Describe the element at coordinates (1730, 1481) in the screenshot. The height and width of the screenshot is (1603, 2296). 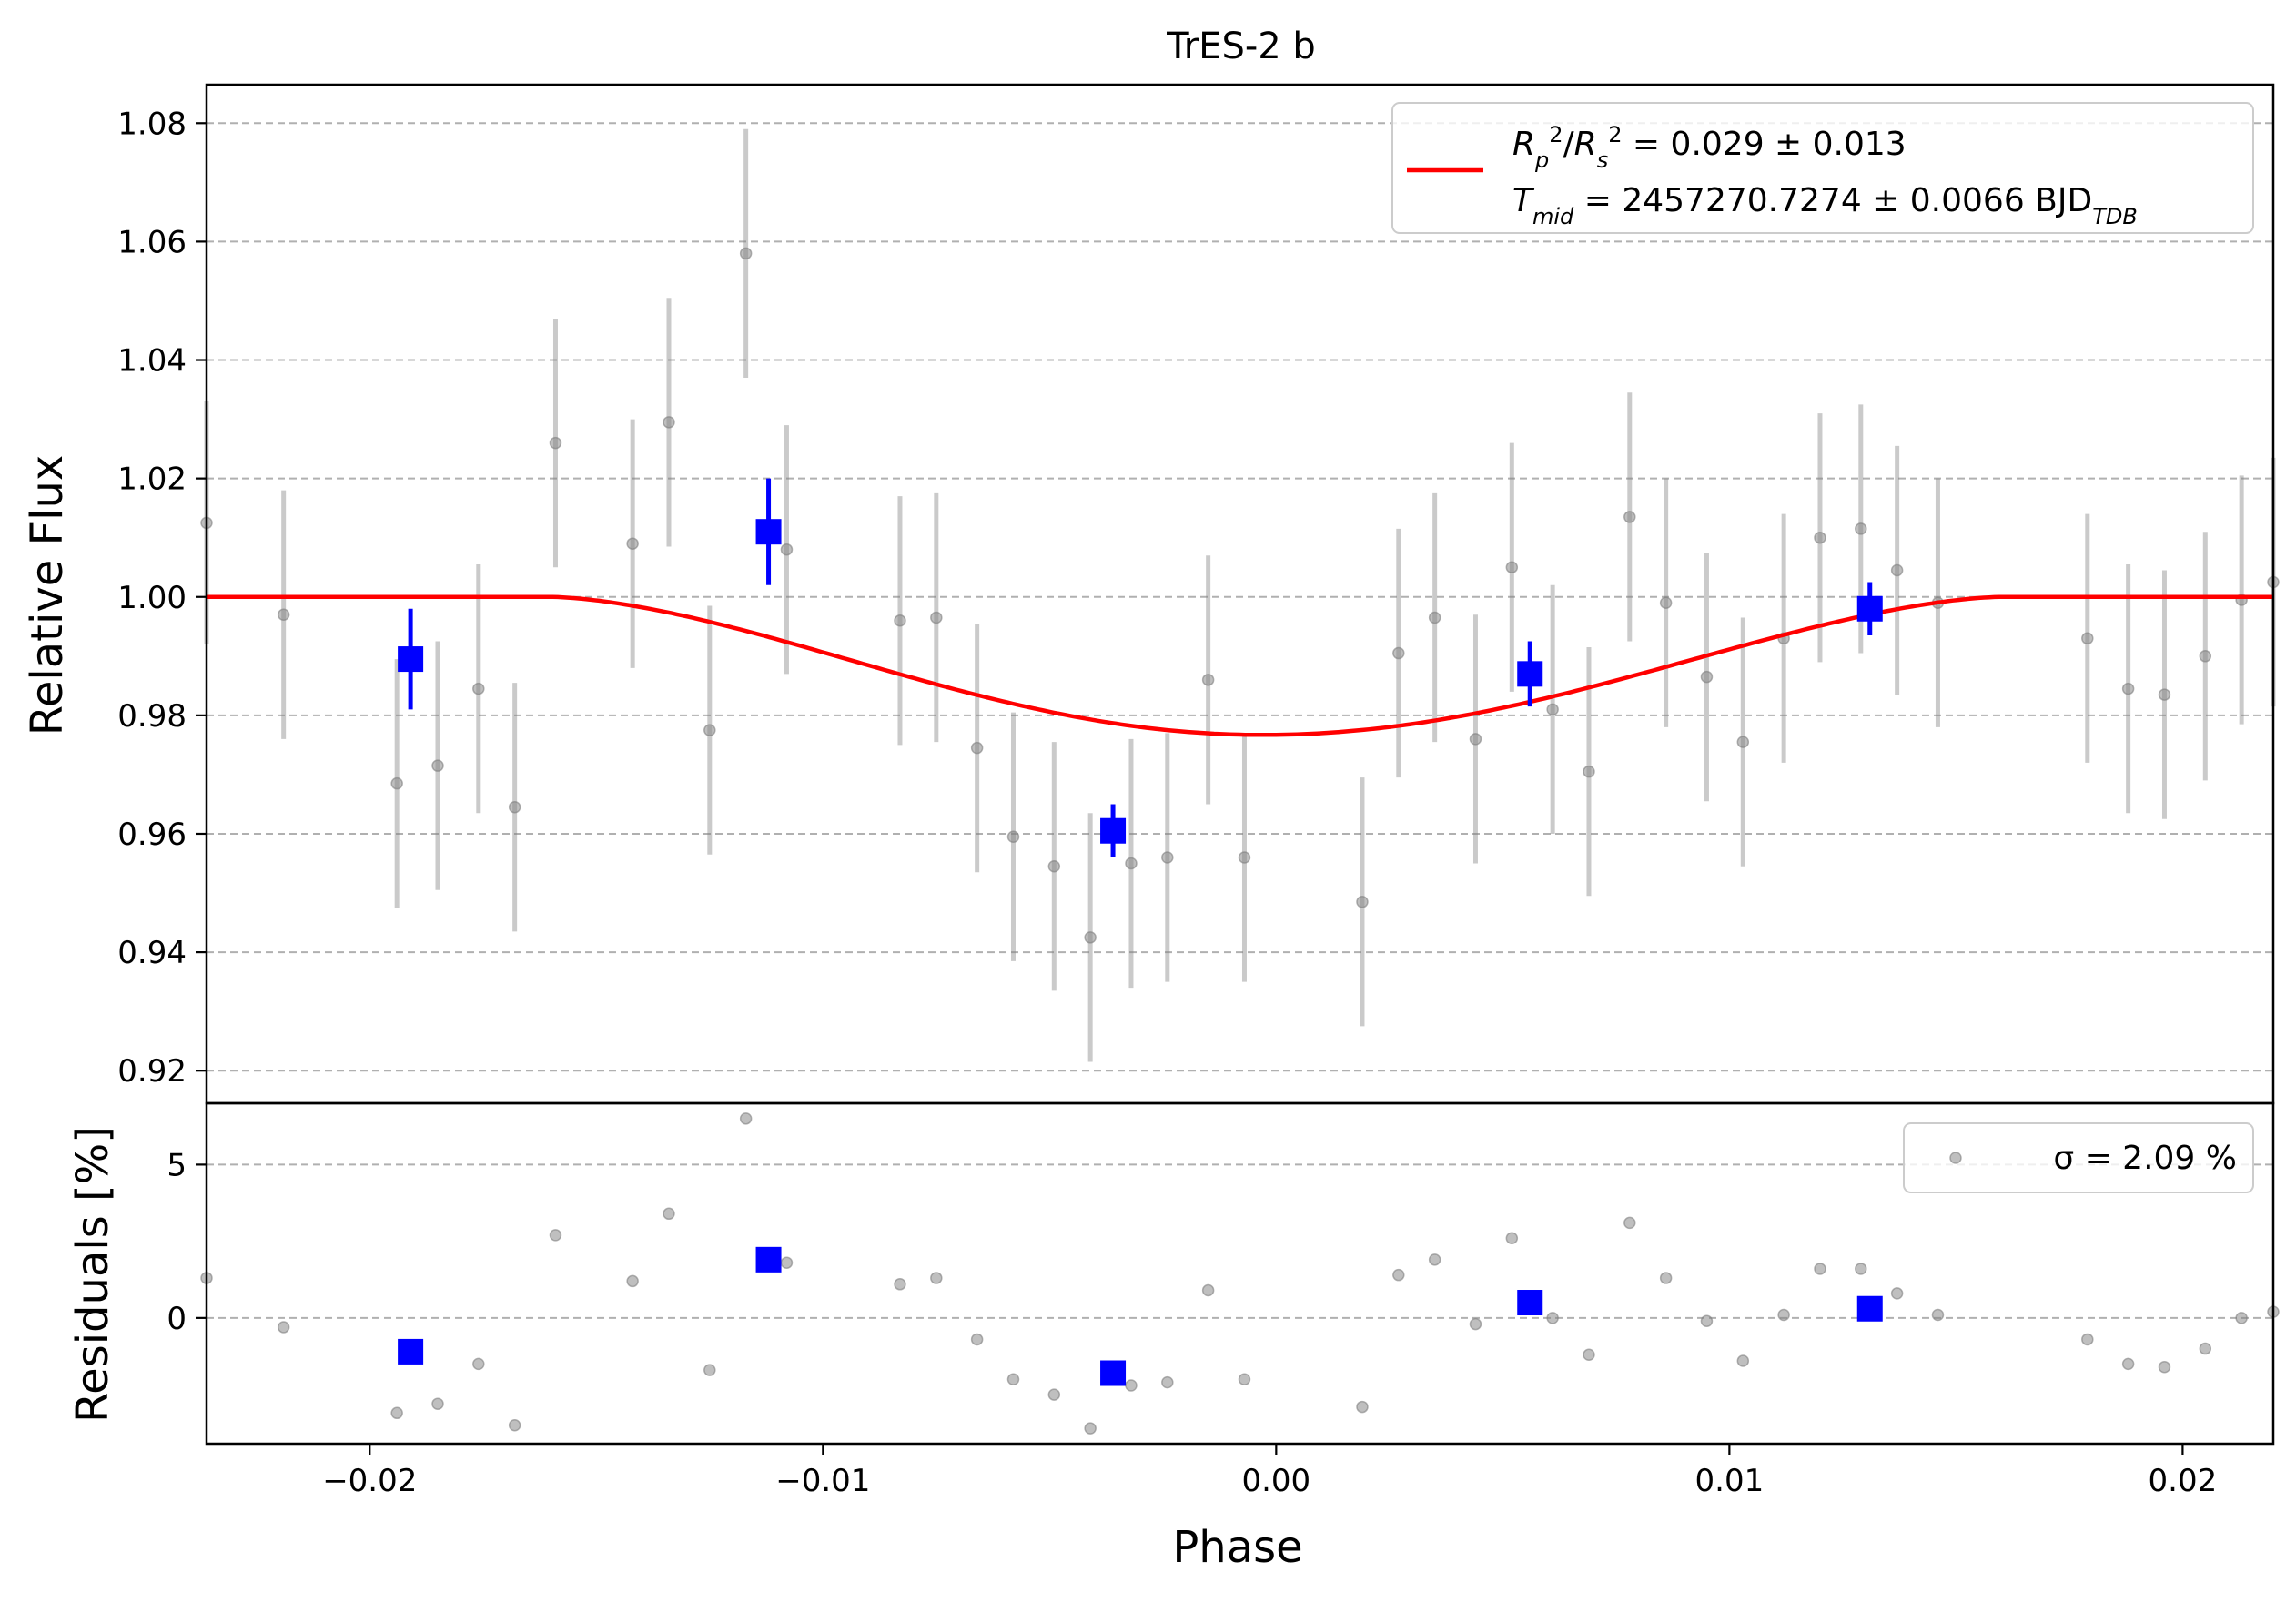
I see `x-tick-label: 0.01` at that location.